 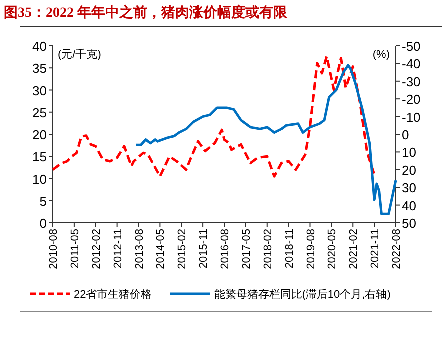 I want to click on y2-tick-label: 50, so click(x=409, y=223).